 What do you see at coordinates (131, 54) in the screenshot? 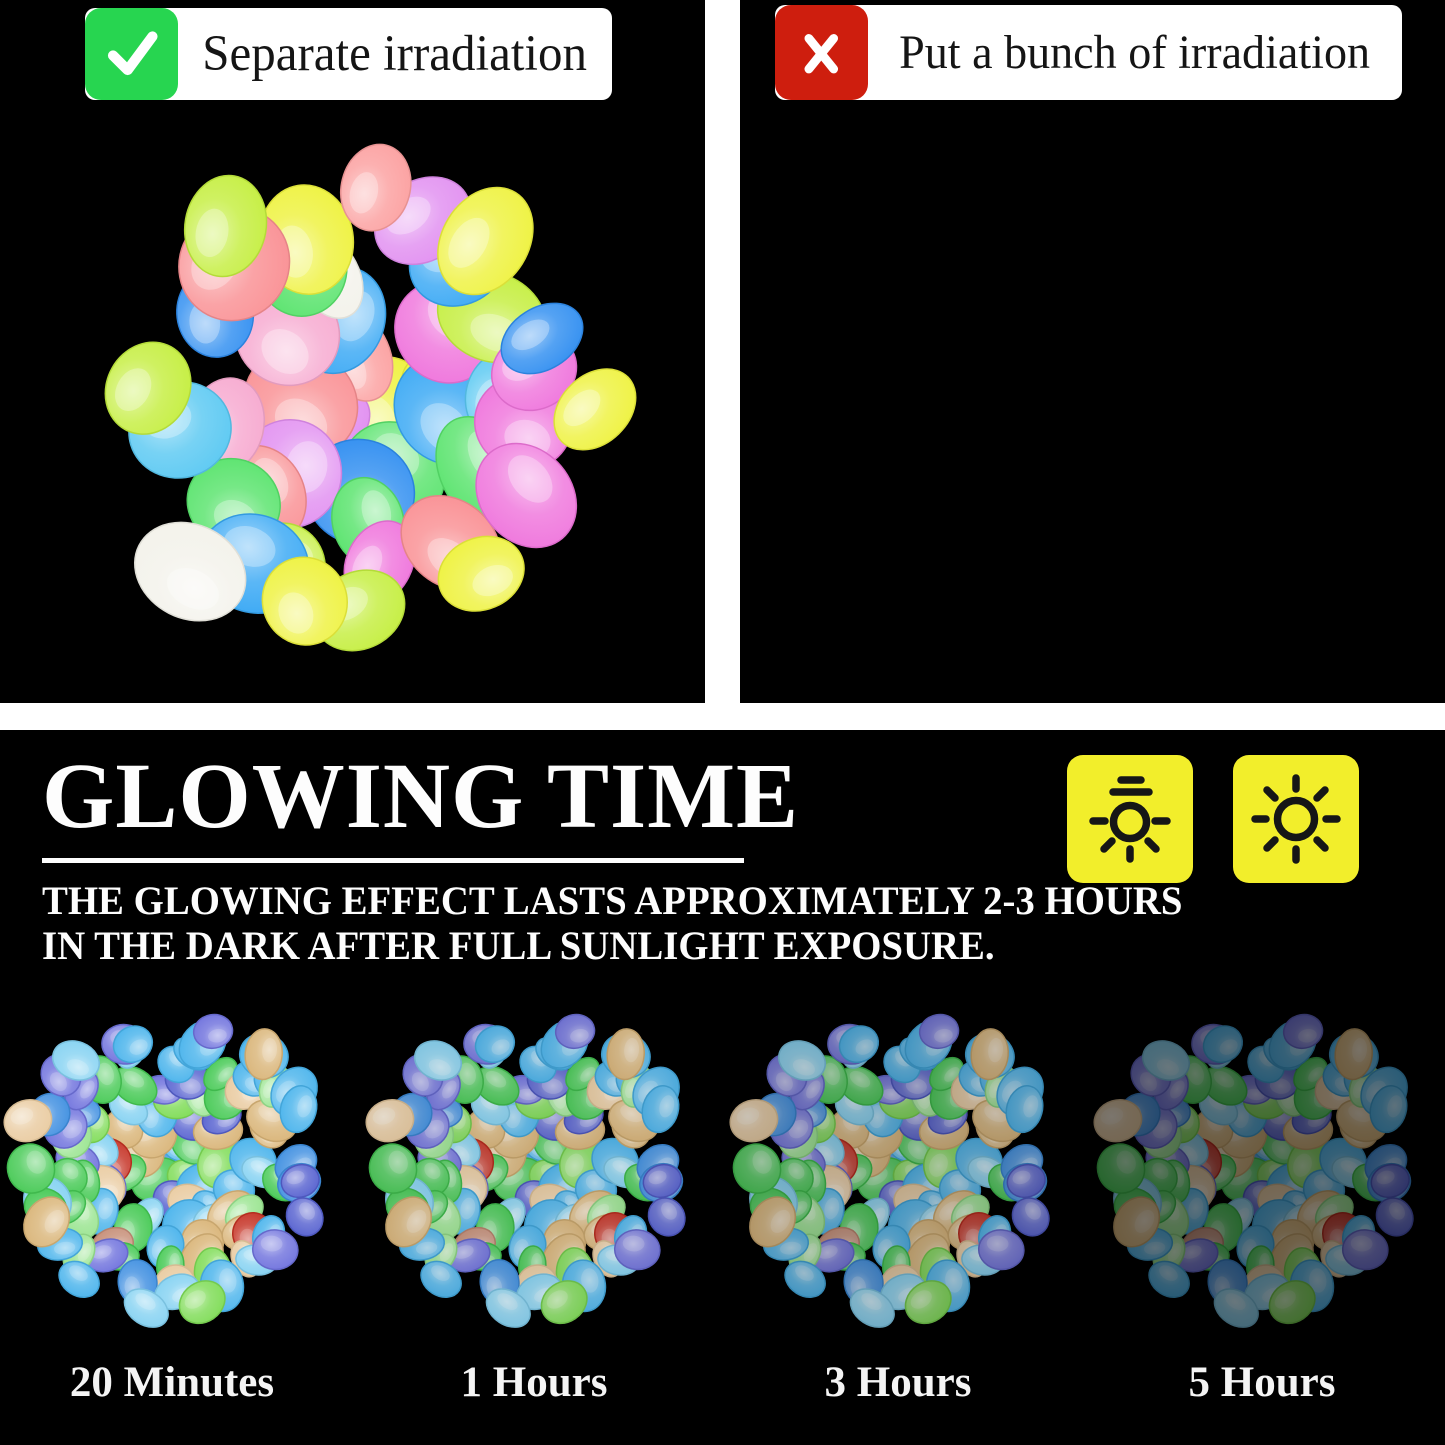
I see `check-icon` at bounding box center [131, 54].